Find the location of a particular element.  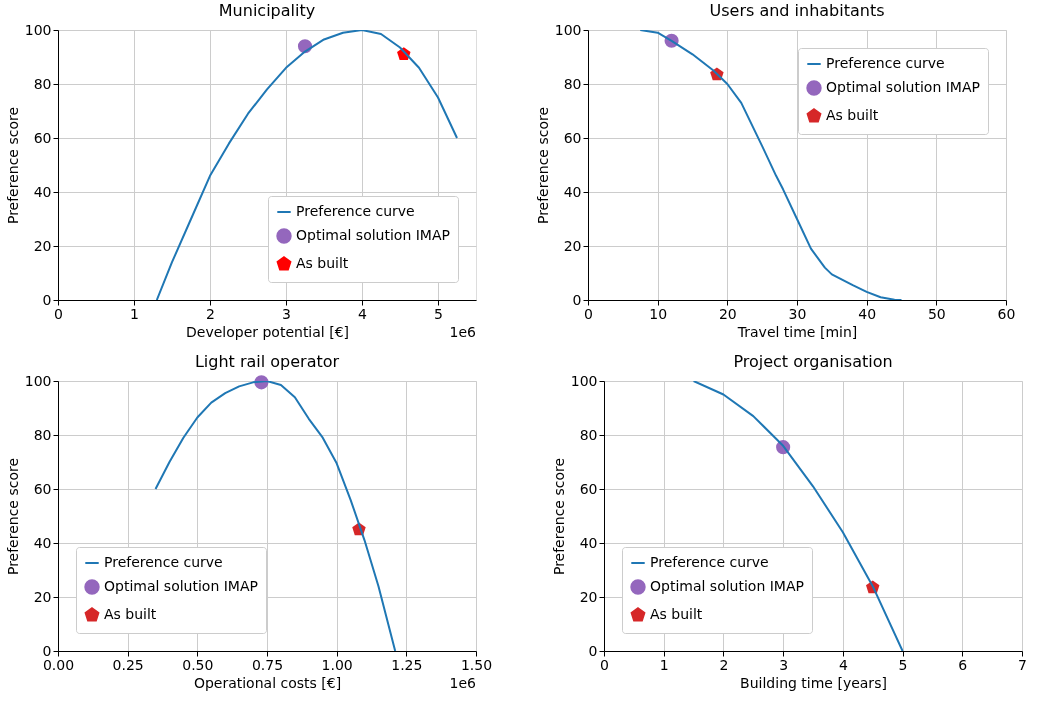

x-tick-label: 1.25 is located at coordinates (407, 664).